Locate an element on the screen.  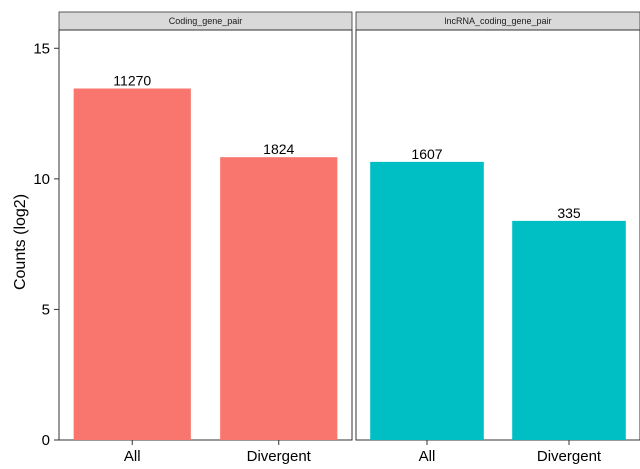
y-tick-label: 0 is located at coordinates (46, 440).